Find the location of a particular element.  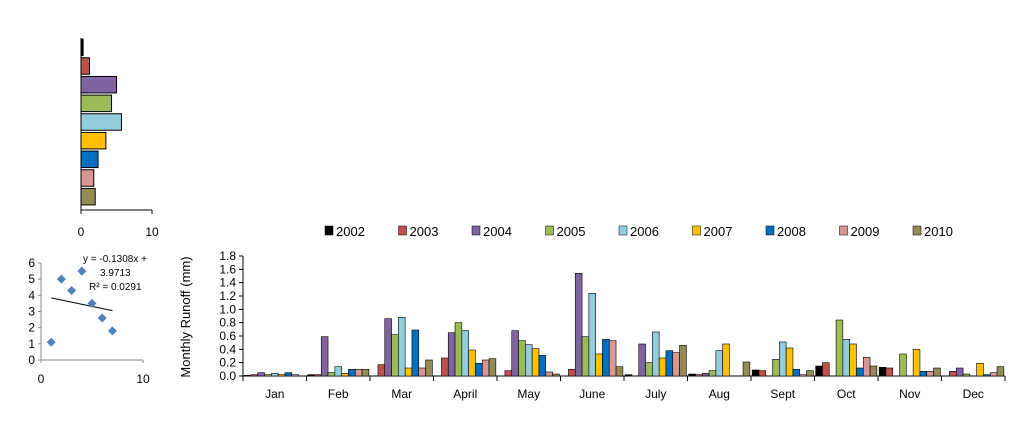

bar-June-2004 is located at coordinates (578, 325).